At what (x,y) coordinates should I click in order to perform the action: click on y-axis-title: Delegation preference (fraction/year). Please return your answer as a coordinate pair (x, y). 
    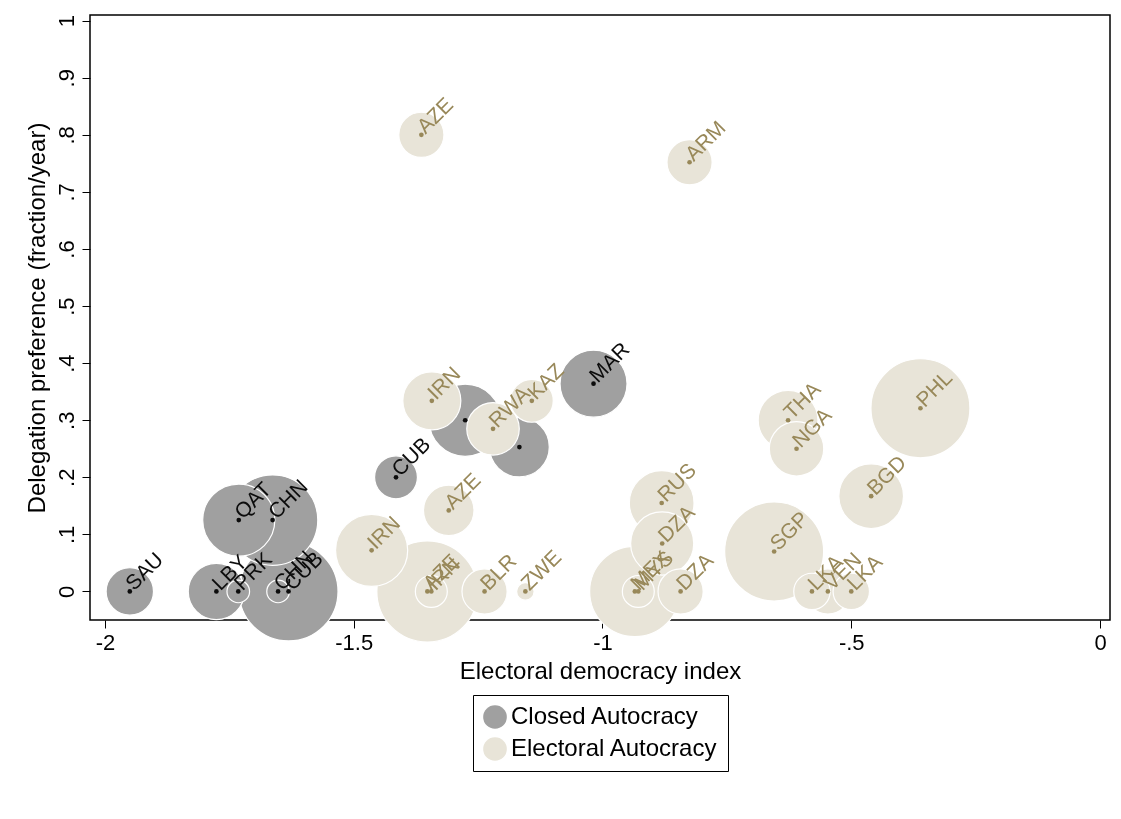
    Looking at the image, I should click on (36, 318).